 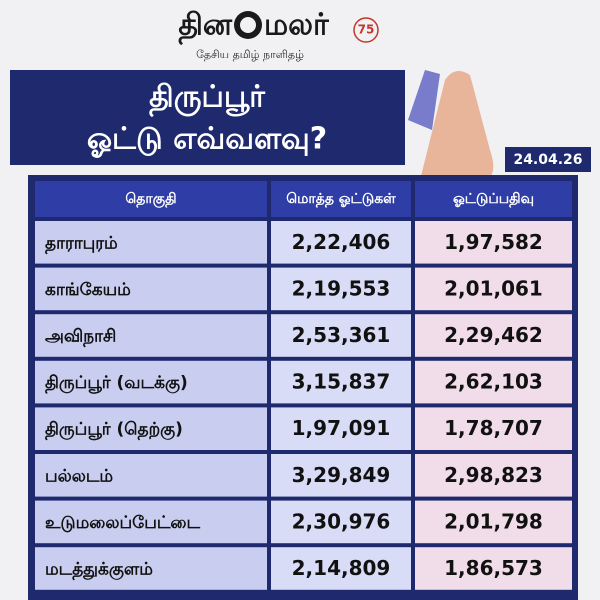 I want to click on badge: 75, so click(x=366, y=30).